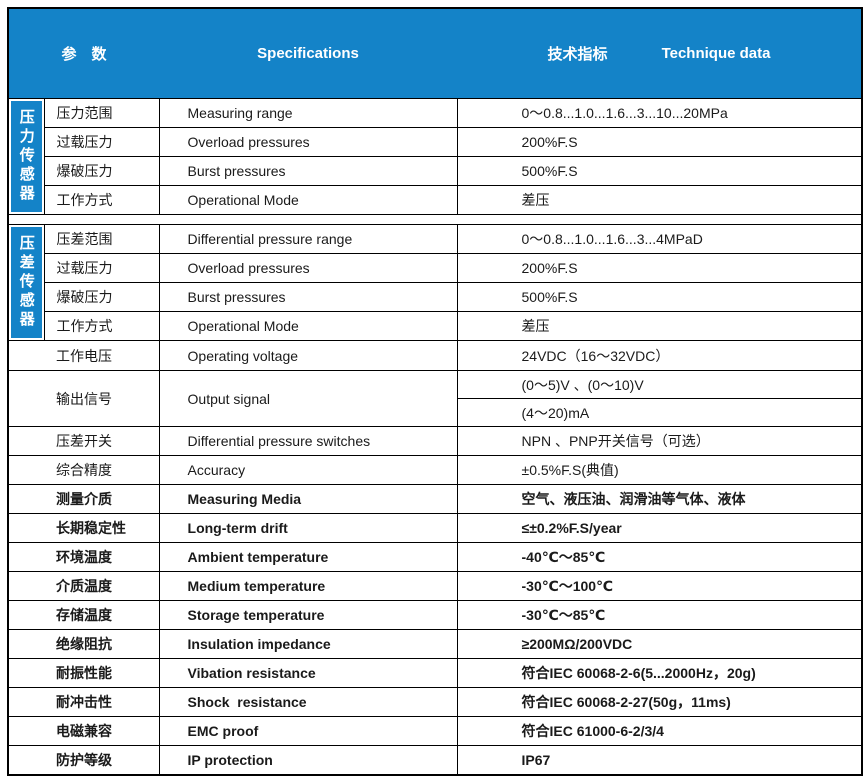 This screenshot has height=776, width=867. I want to click on row-value: -30℃～100℃, so click(659, 586).